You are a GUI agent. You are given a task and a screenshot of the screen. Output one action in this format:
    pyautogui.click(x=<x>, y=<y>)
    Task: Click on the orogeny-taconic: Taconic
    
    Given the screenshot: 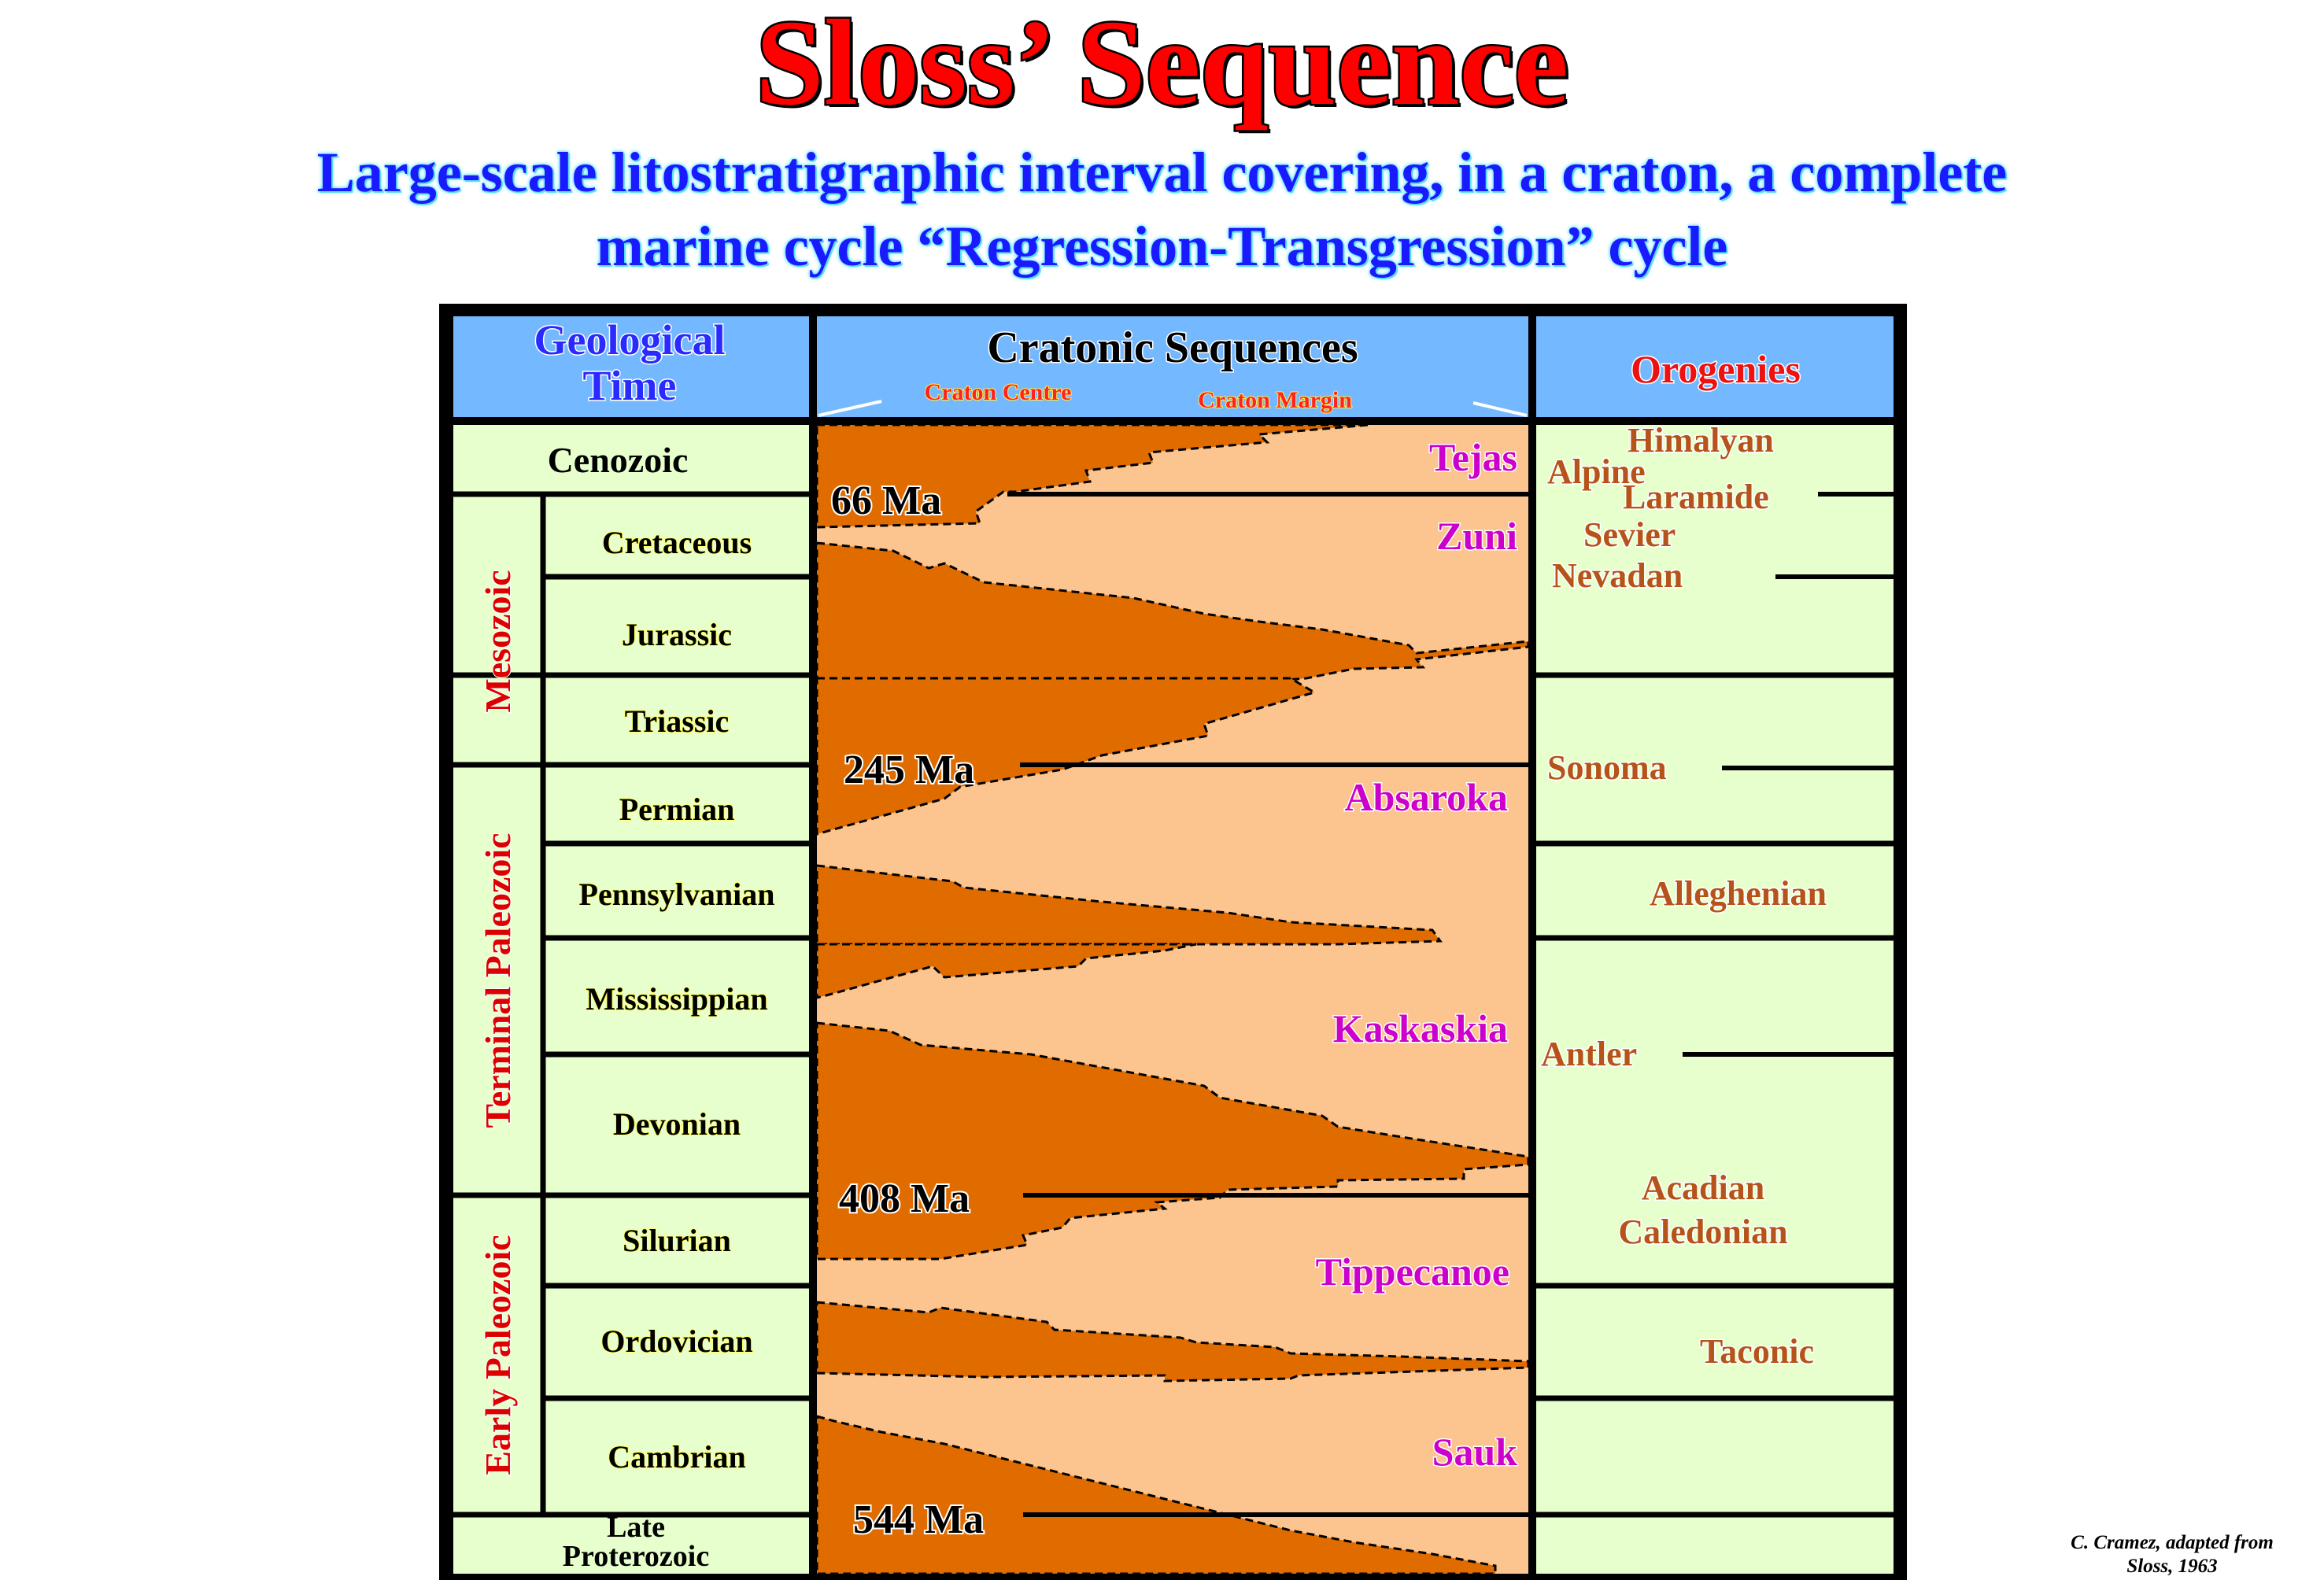 What is the action you would take?
    pyautogui.click(x=1757, y=1351)
    